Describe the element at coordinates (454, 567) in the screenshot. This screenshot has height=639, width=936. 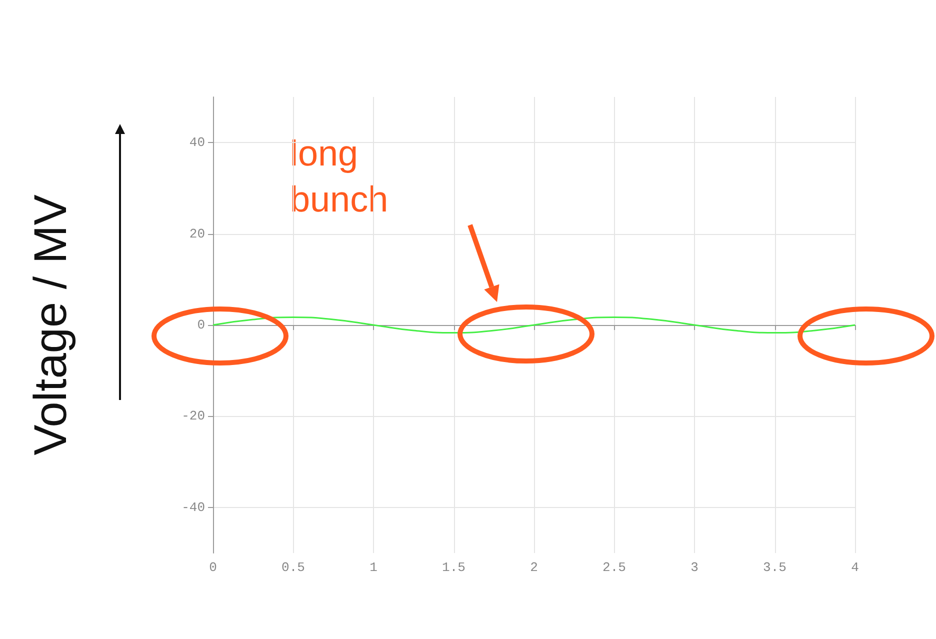
I see `x-tick-label: 1.5` at that location.